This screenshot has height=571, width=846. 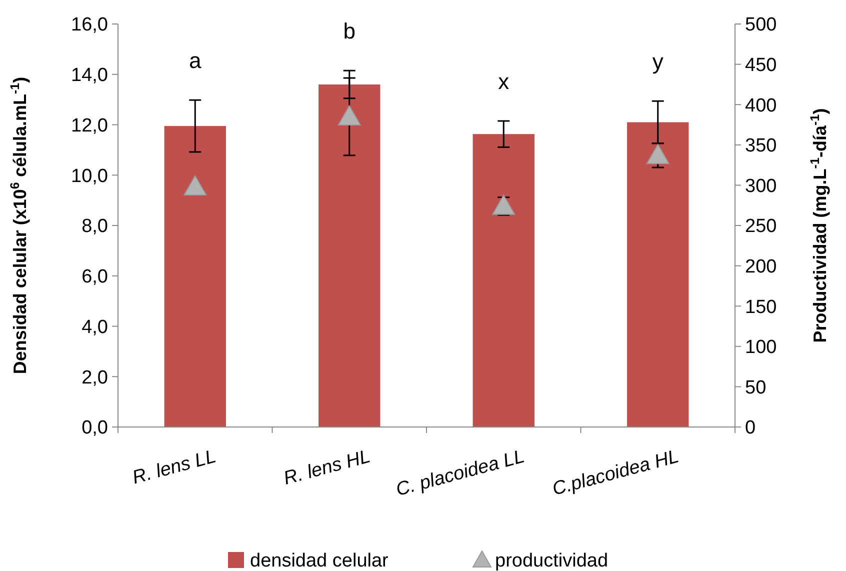 I want to click on x-tick-label: R. lens LL, so click(x=174, y=467).